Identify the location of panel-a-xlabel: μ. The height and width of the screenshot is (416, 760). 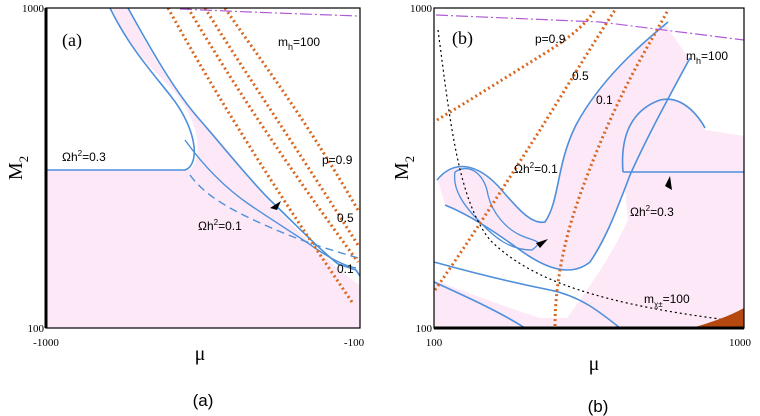
(200, 354).